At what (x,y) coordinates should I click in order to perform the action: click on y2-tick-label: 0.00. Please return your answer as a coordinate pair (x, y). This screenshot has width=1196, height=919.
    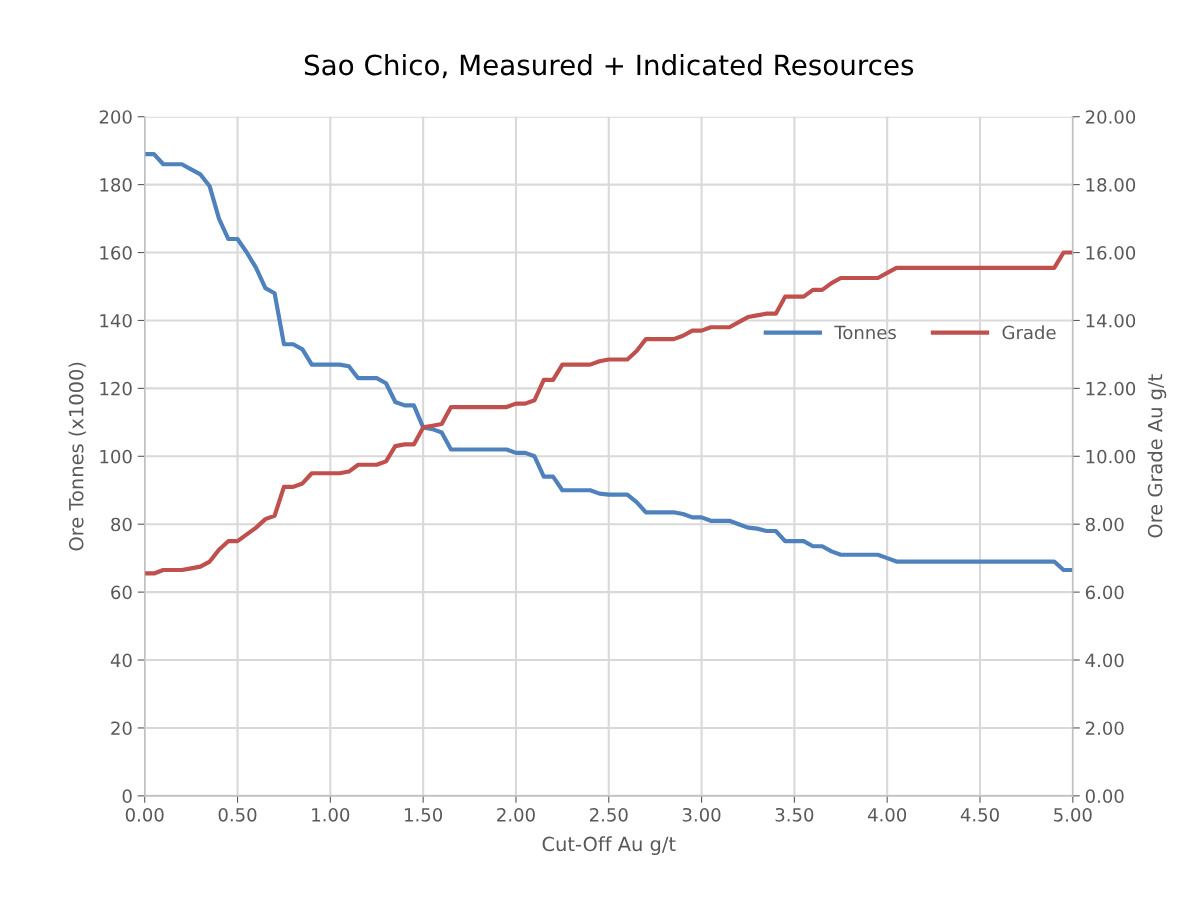
    Looking at the image, I should click on (1104, 796).